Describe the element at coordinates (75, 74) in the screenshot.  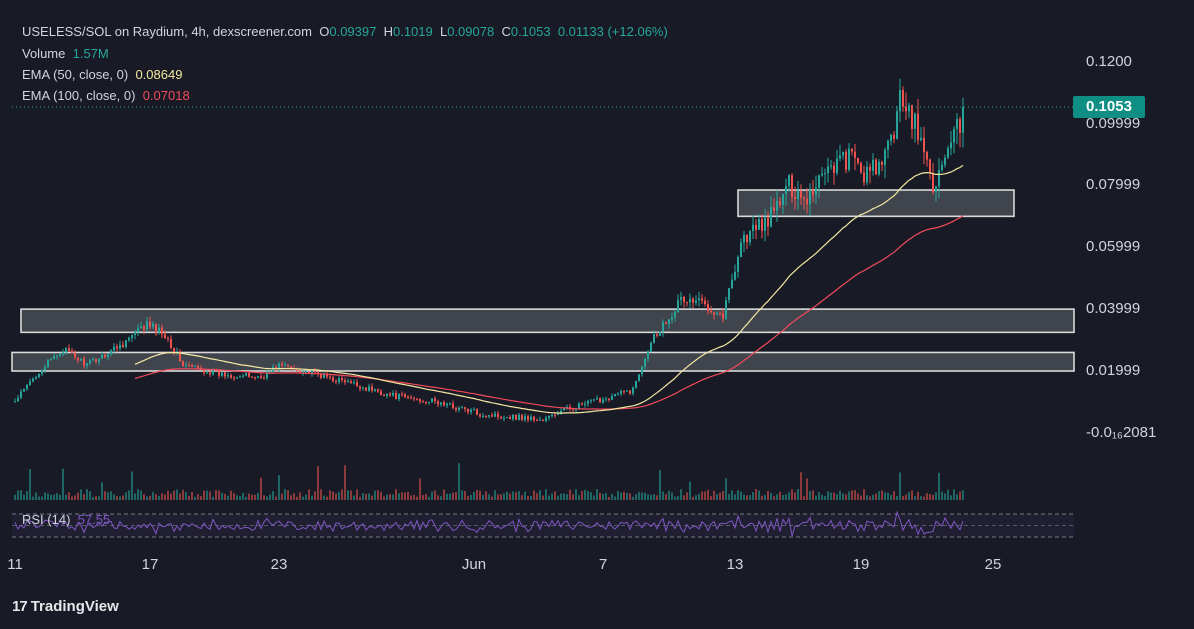
I see `ema50-label: EMA (50, close, 0)` at that location.